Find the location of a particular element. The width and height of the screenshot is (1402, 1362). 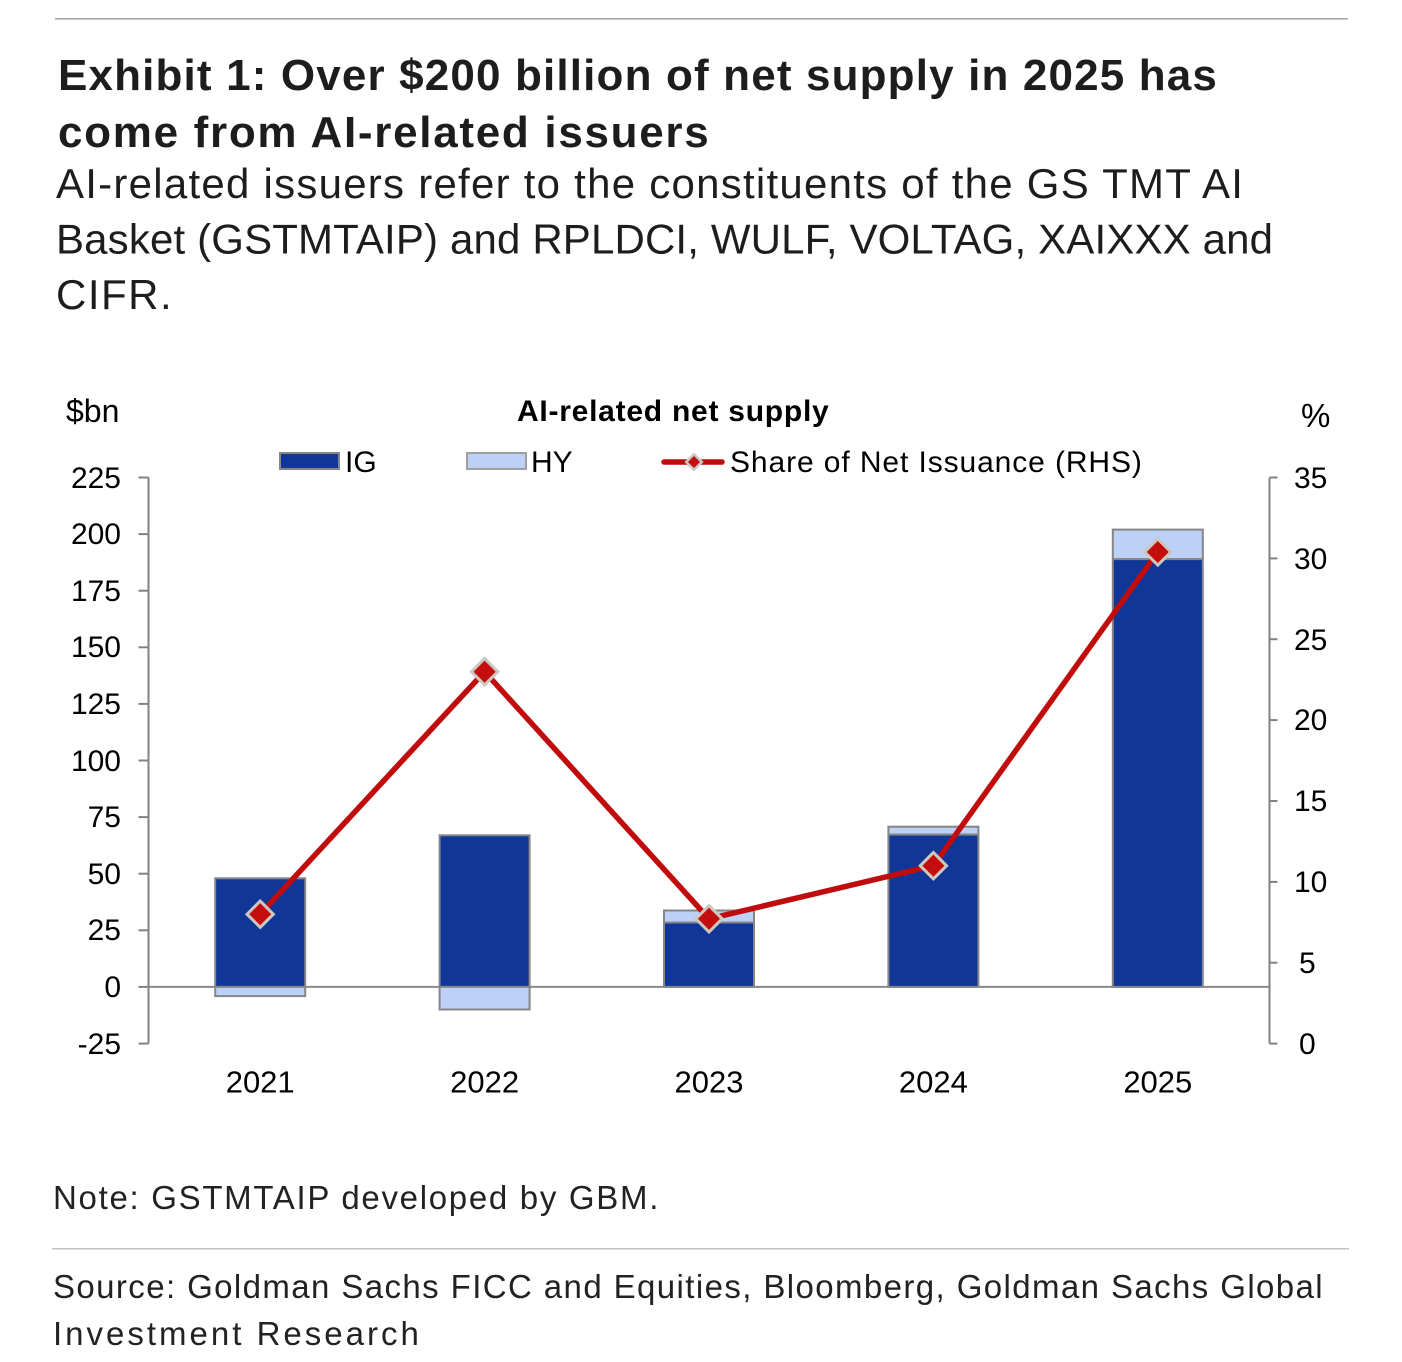

svg-text: 10 is located at coordinates (1310, 882).